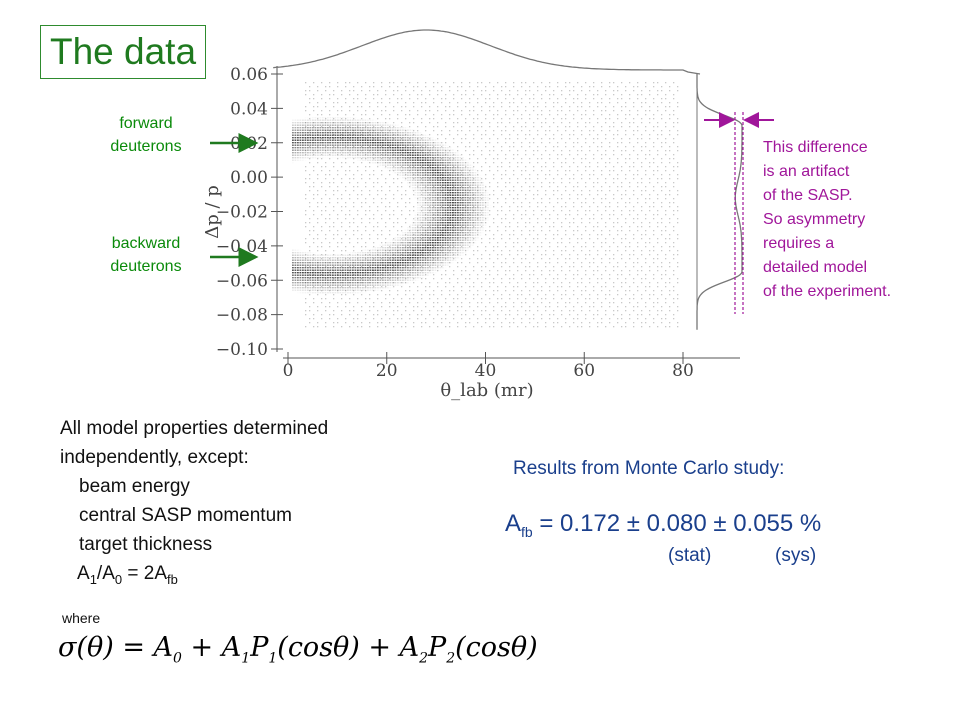  I want to click on x-projection, so click(487, 52).